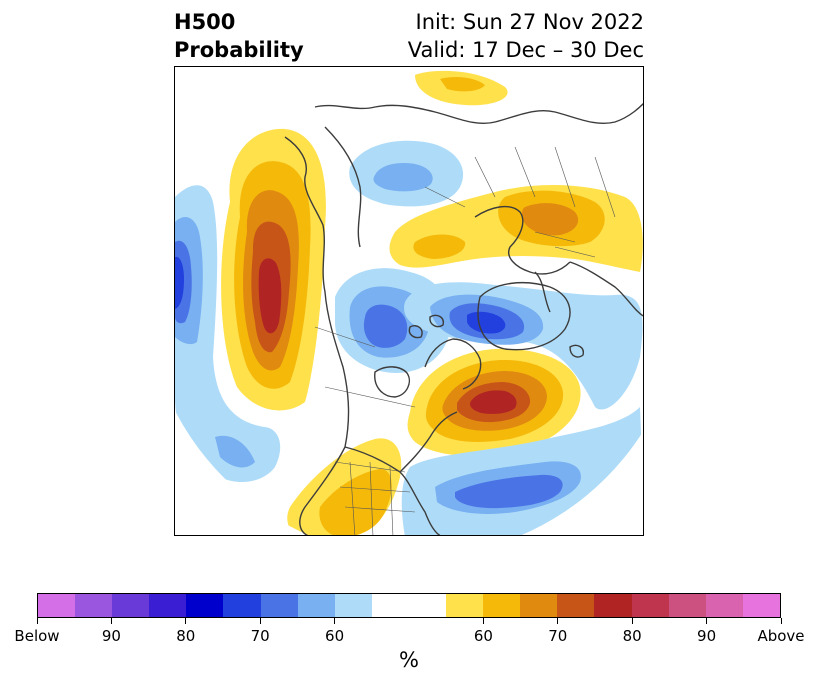 This screenshot has width=819, height=686. Describe the element at coordinates (37, 636) in the screenshot. I see `colorbar-tick-label: Below` at that location.